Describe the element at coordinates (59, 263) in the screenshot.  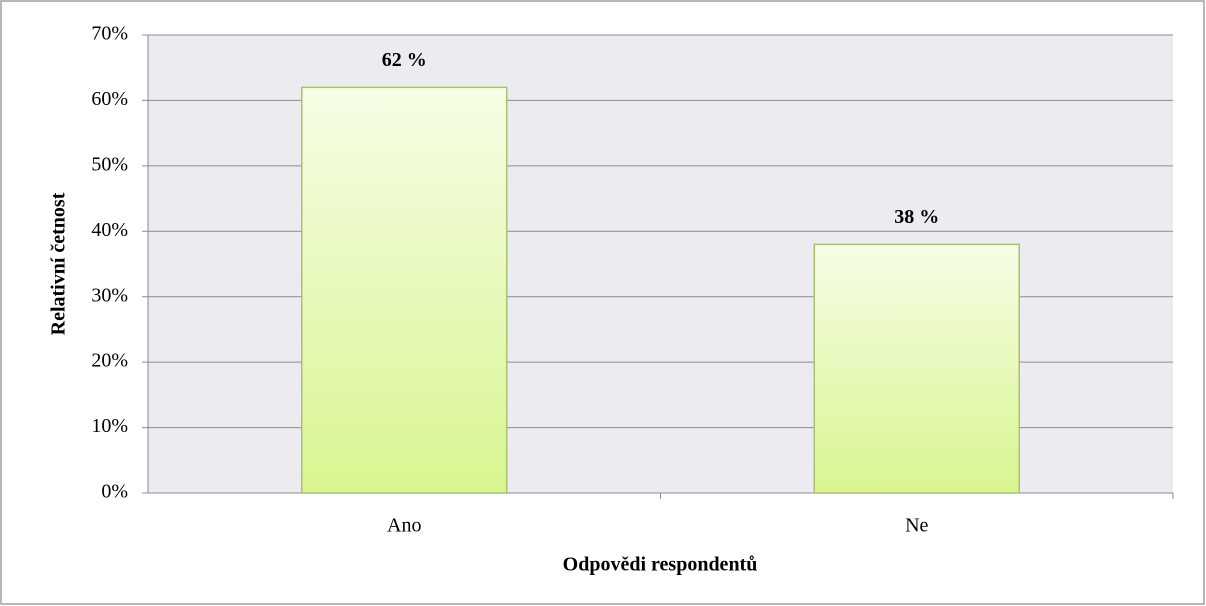
I see `y-axis-title: Relativní četnost` at that location.